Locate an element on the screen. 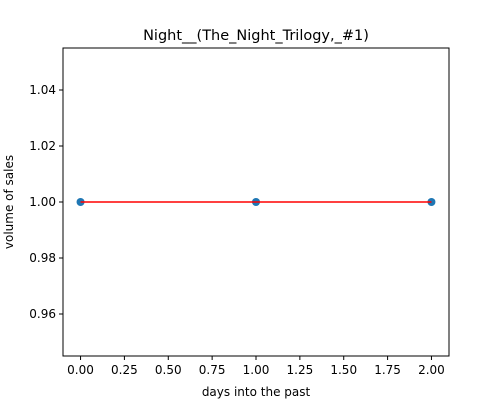  x-tick-label: 1.25 is located at coordinates (300, 370).